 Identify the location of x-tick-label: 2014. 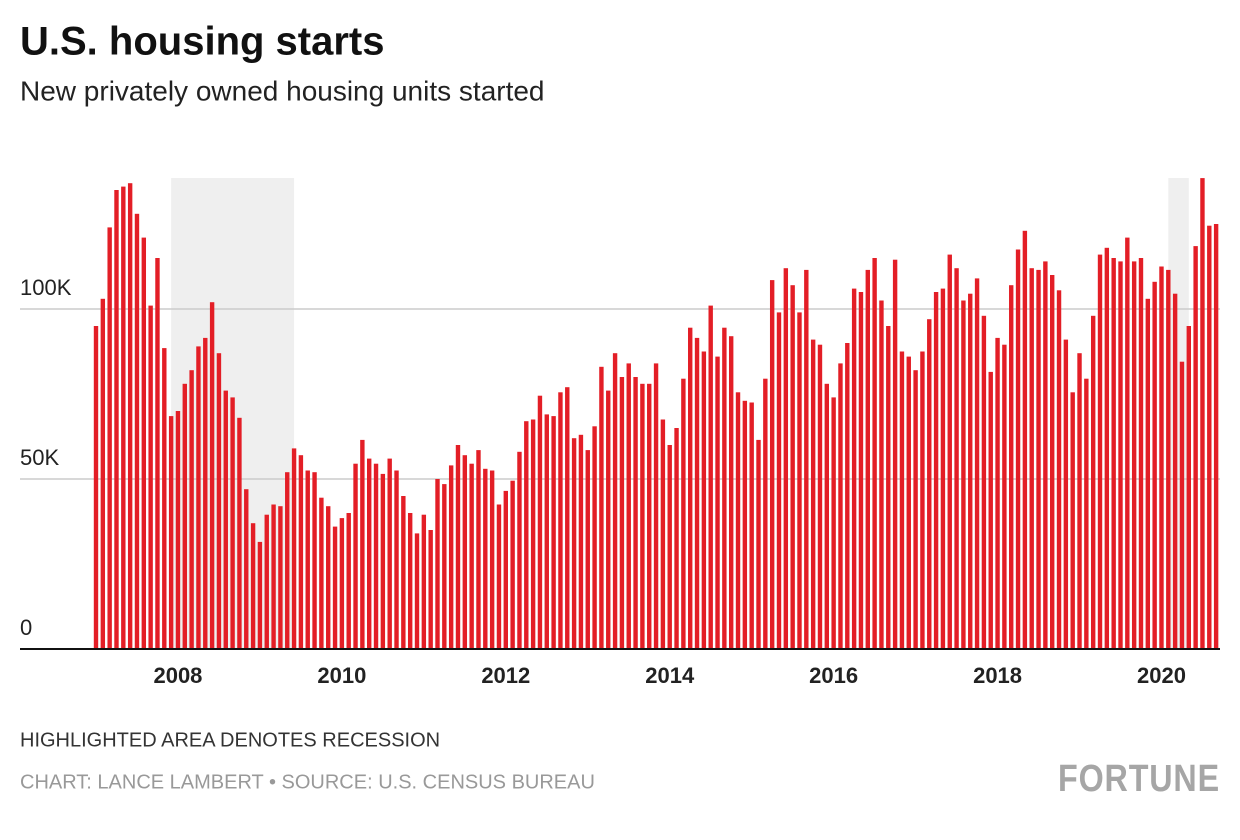
(670, 675).